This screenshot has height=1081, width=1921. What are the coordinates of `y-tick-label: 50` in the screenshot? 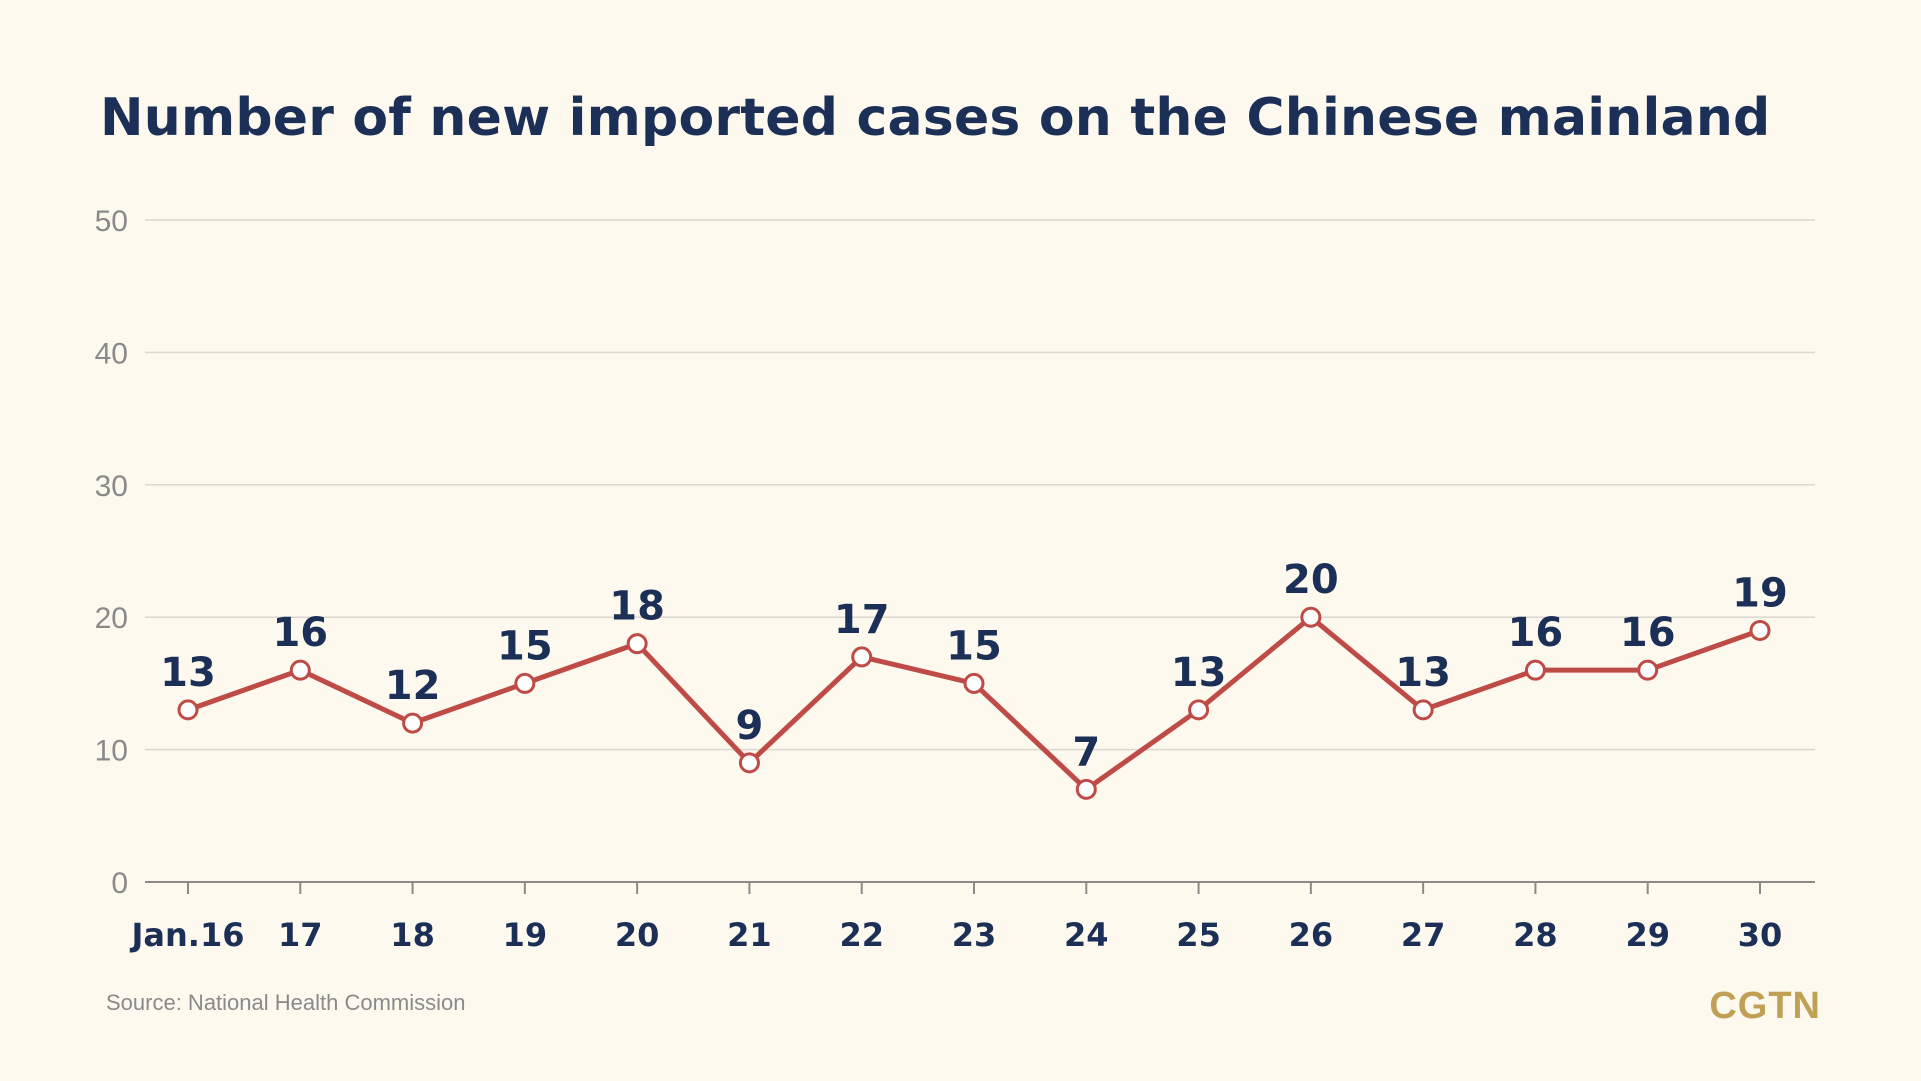 It's located at (111, 221).